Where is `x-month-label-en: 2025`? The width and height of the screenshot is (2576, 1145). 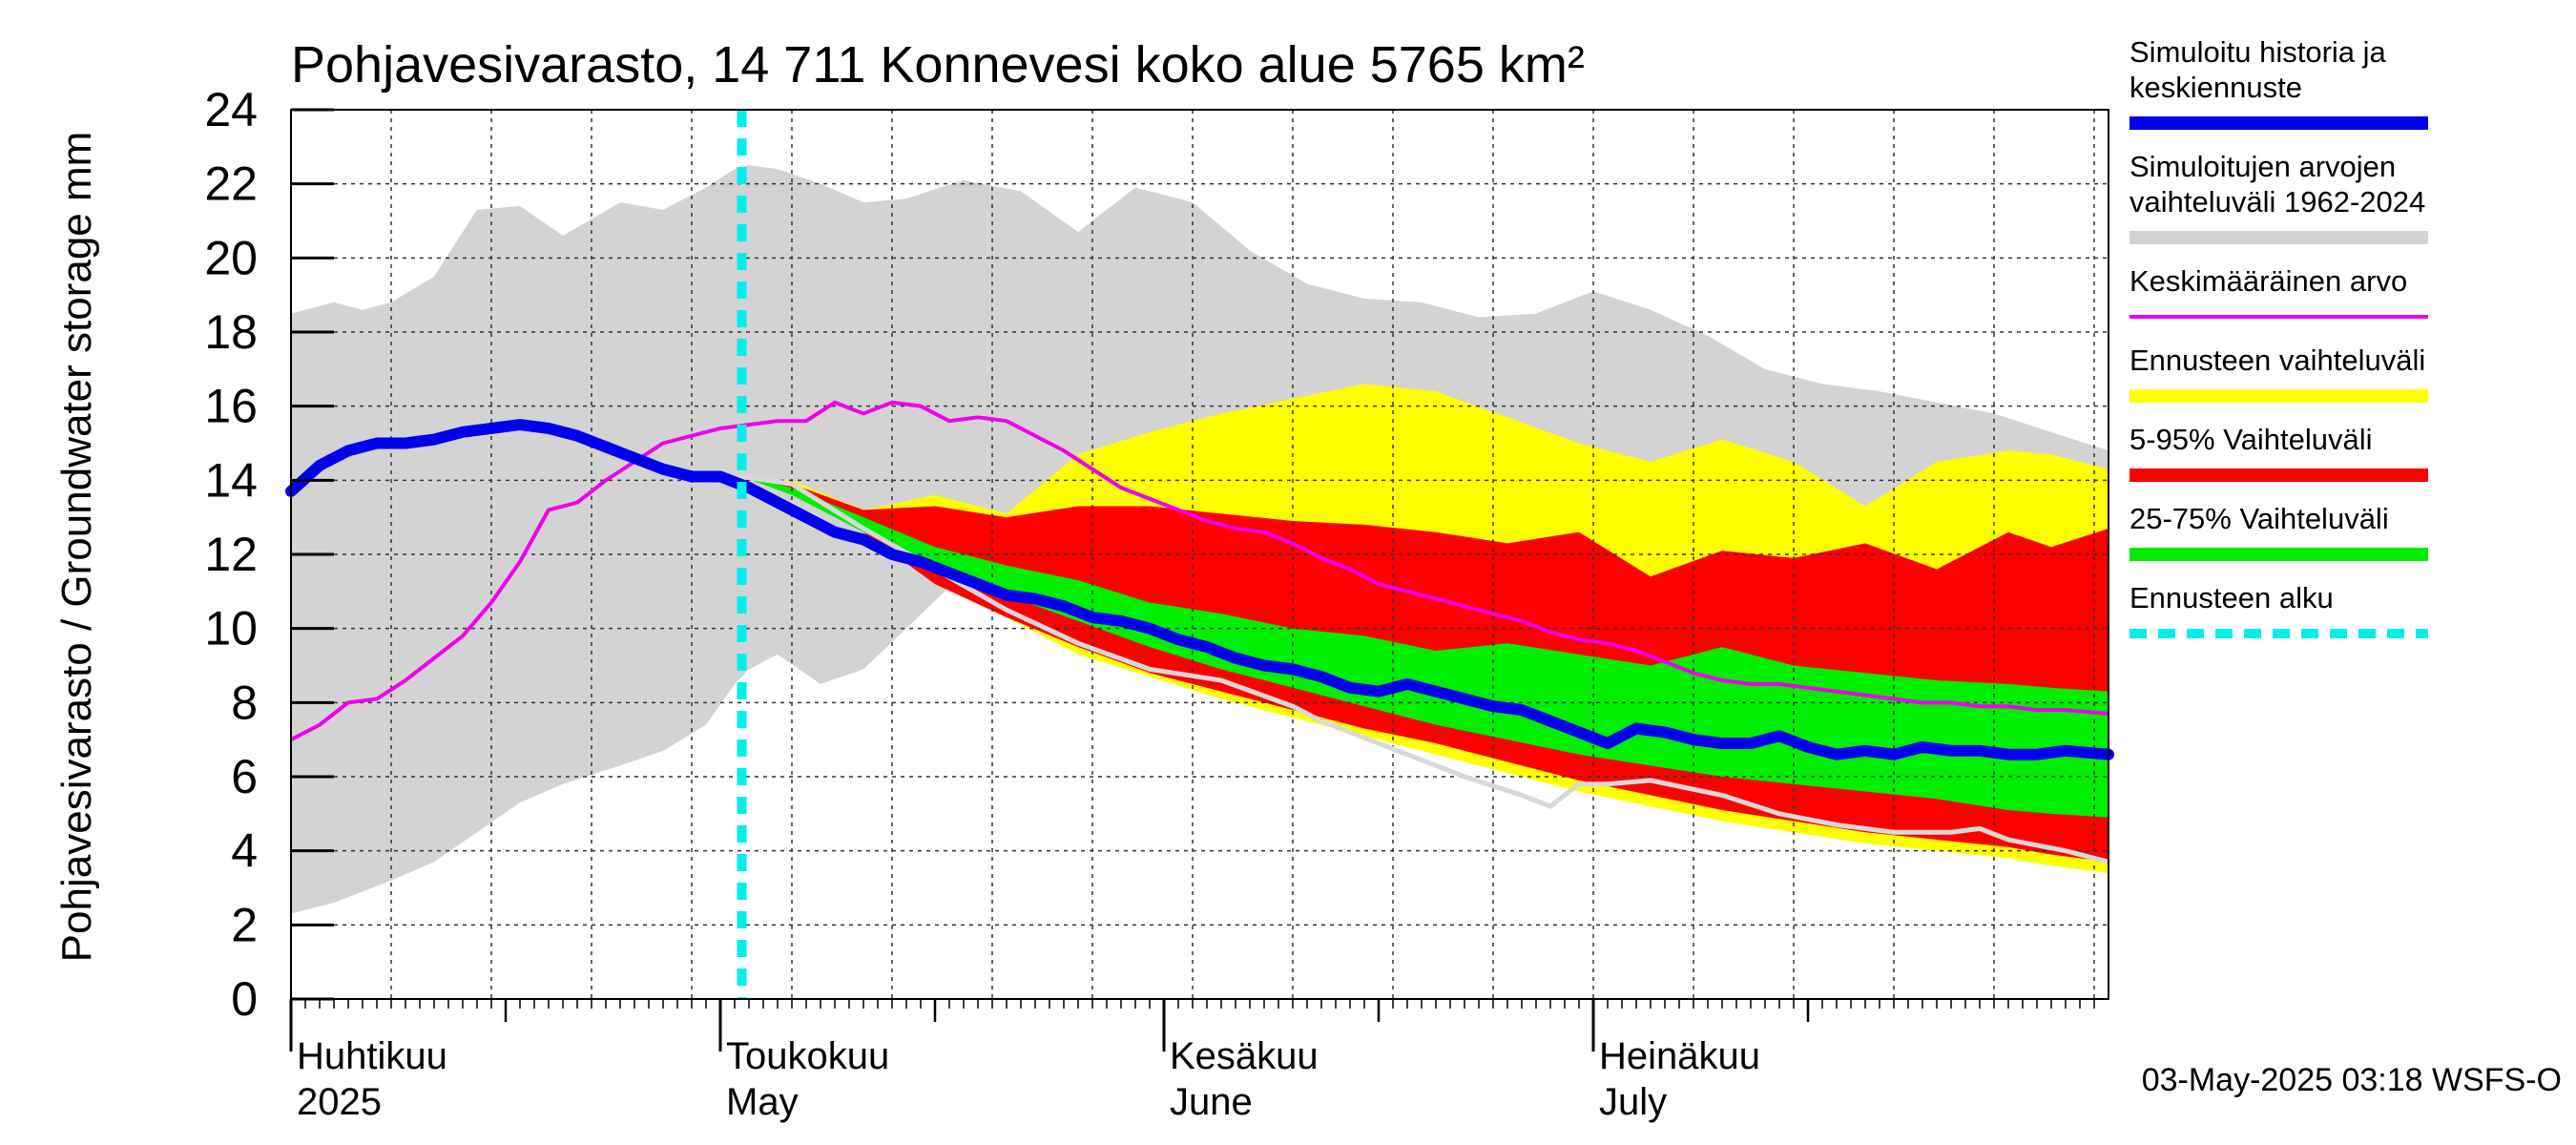 x-month-label-en: 2025 is located at coordinates (339, 1102).